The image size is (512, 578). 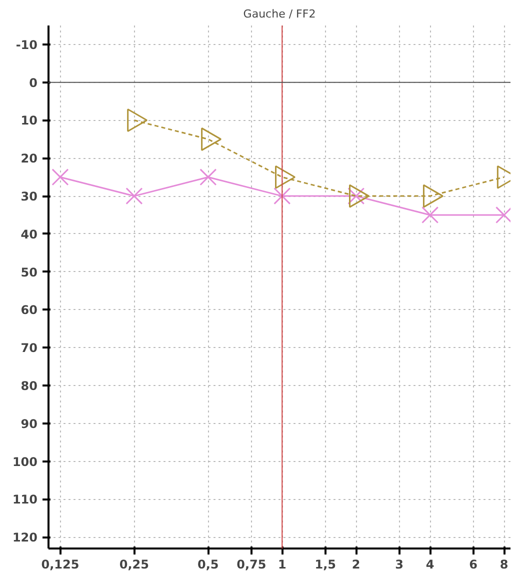 I want to click on x-tick-label: 0,25, so click(x=134, y=565).